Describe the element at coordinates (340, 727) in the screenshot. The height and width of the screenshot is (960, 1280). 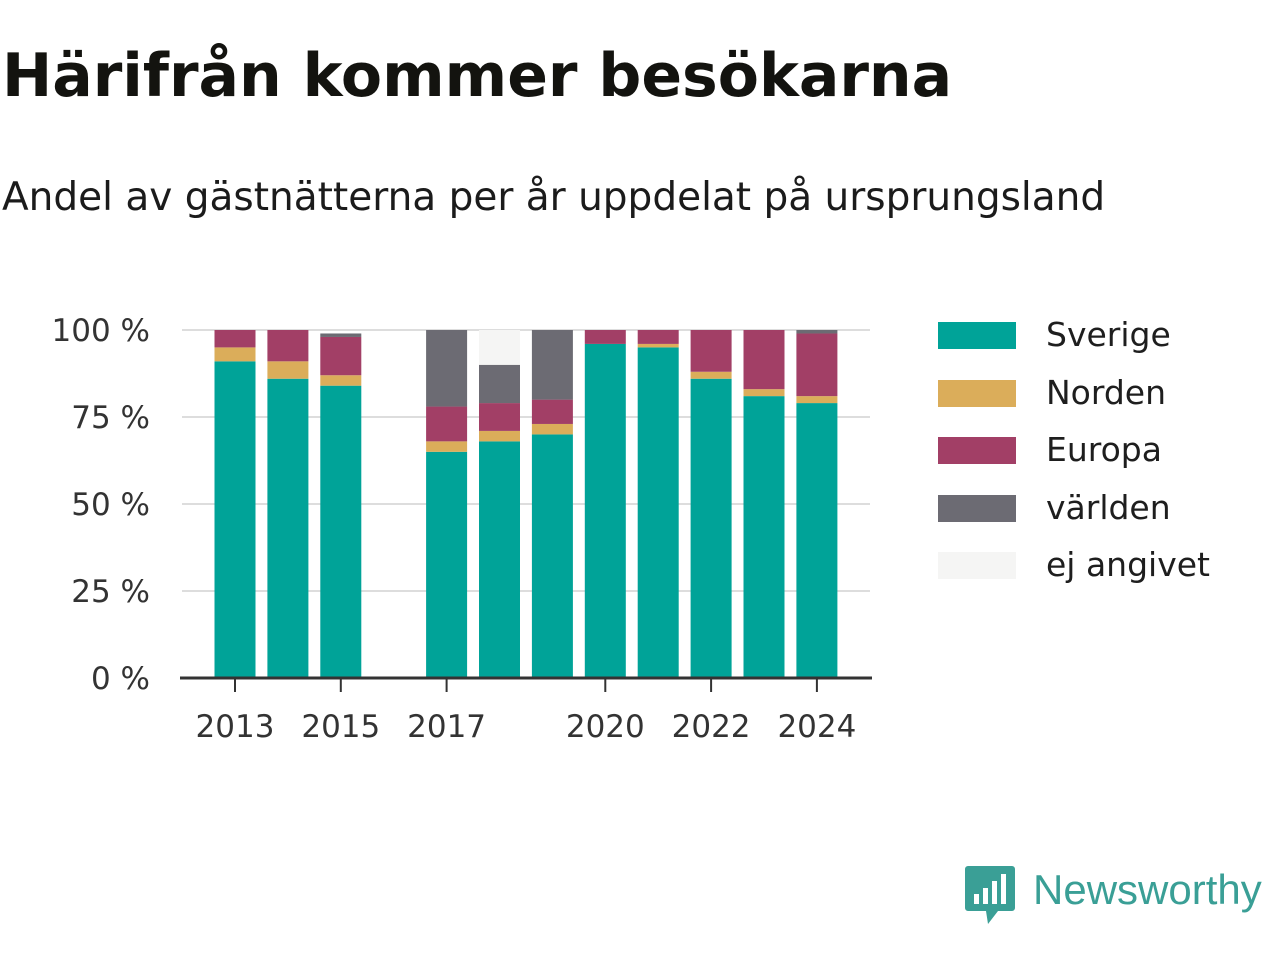
I see `x-tick-label: 2015` at that location.